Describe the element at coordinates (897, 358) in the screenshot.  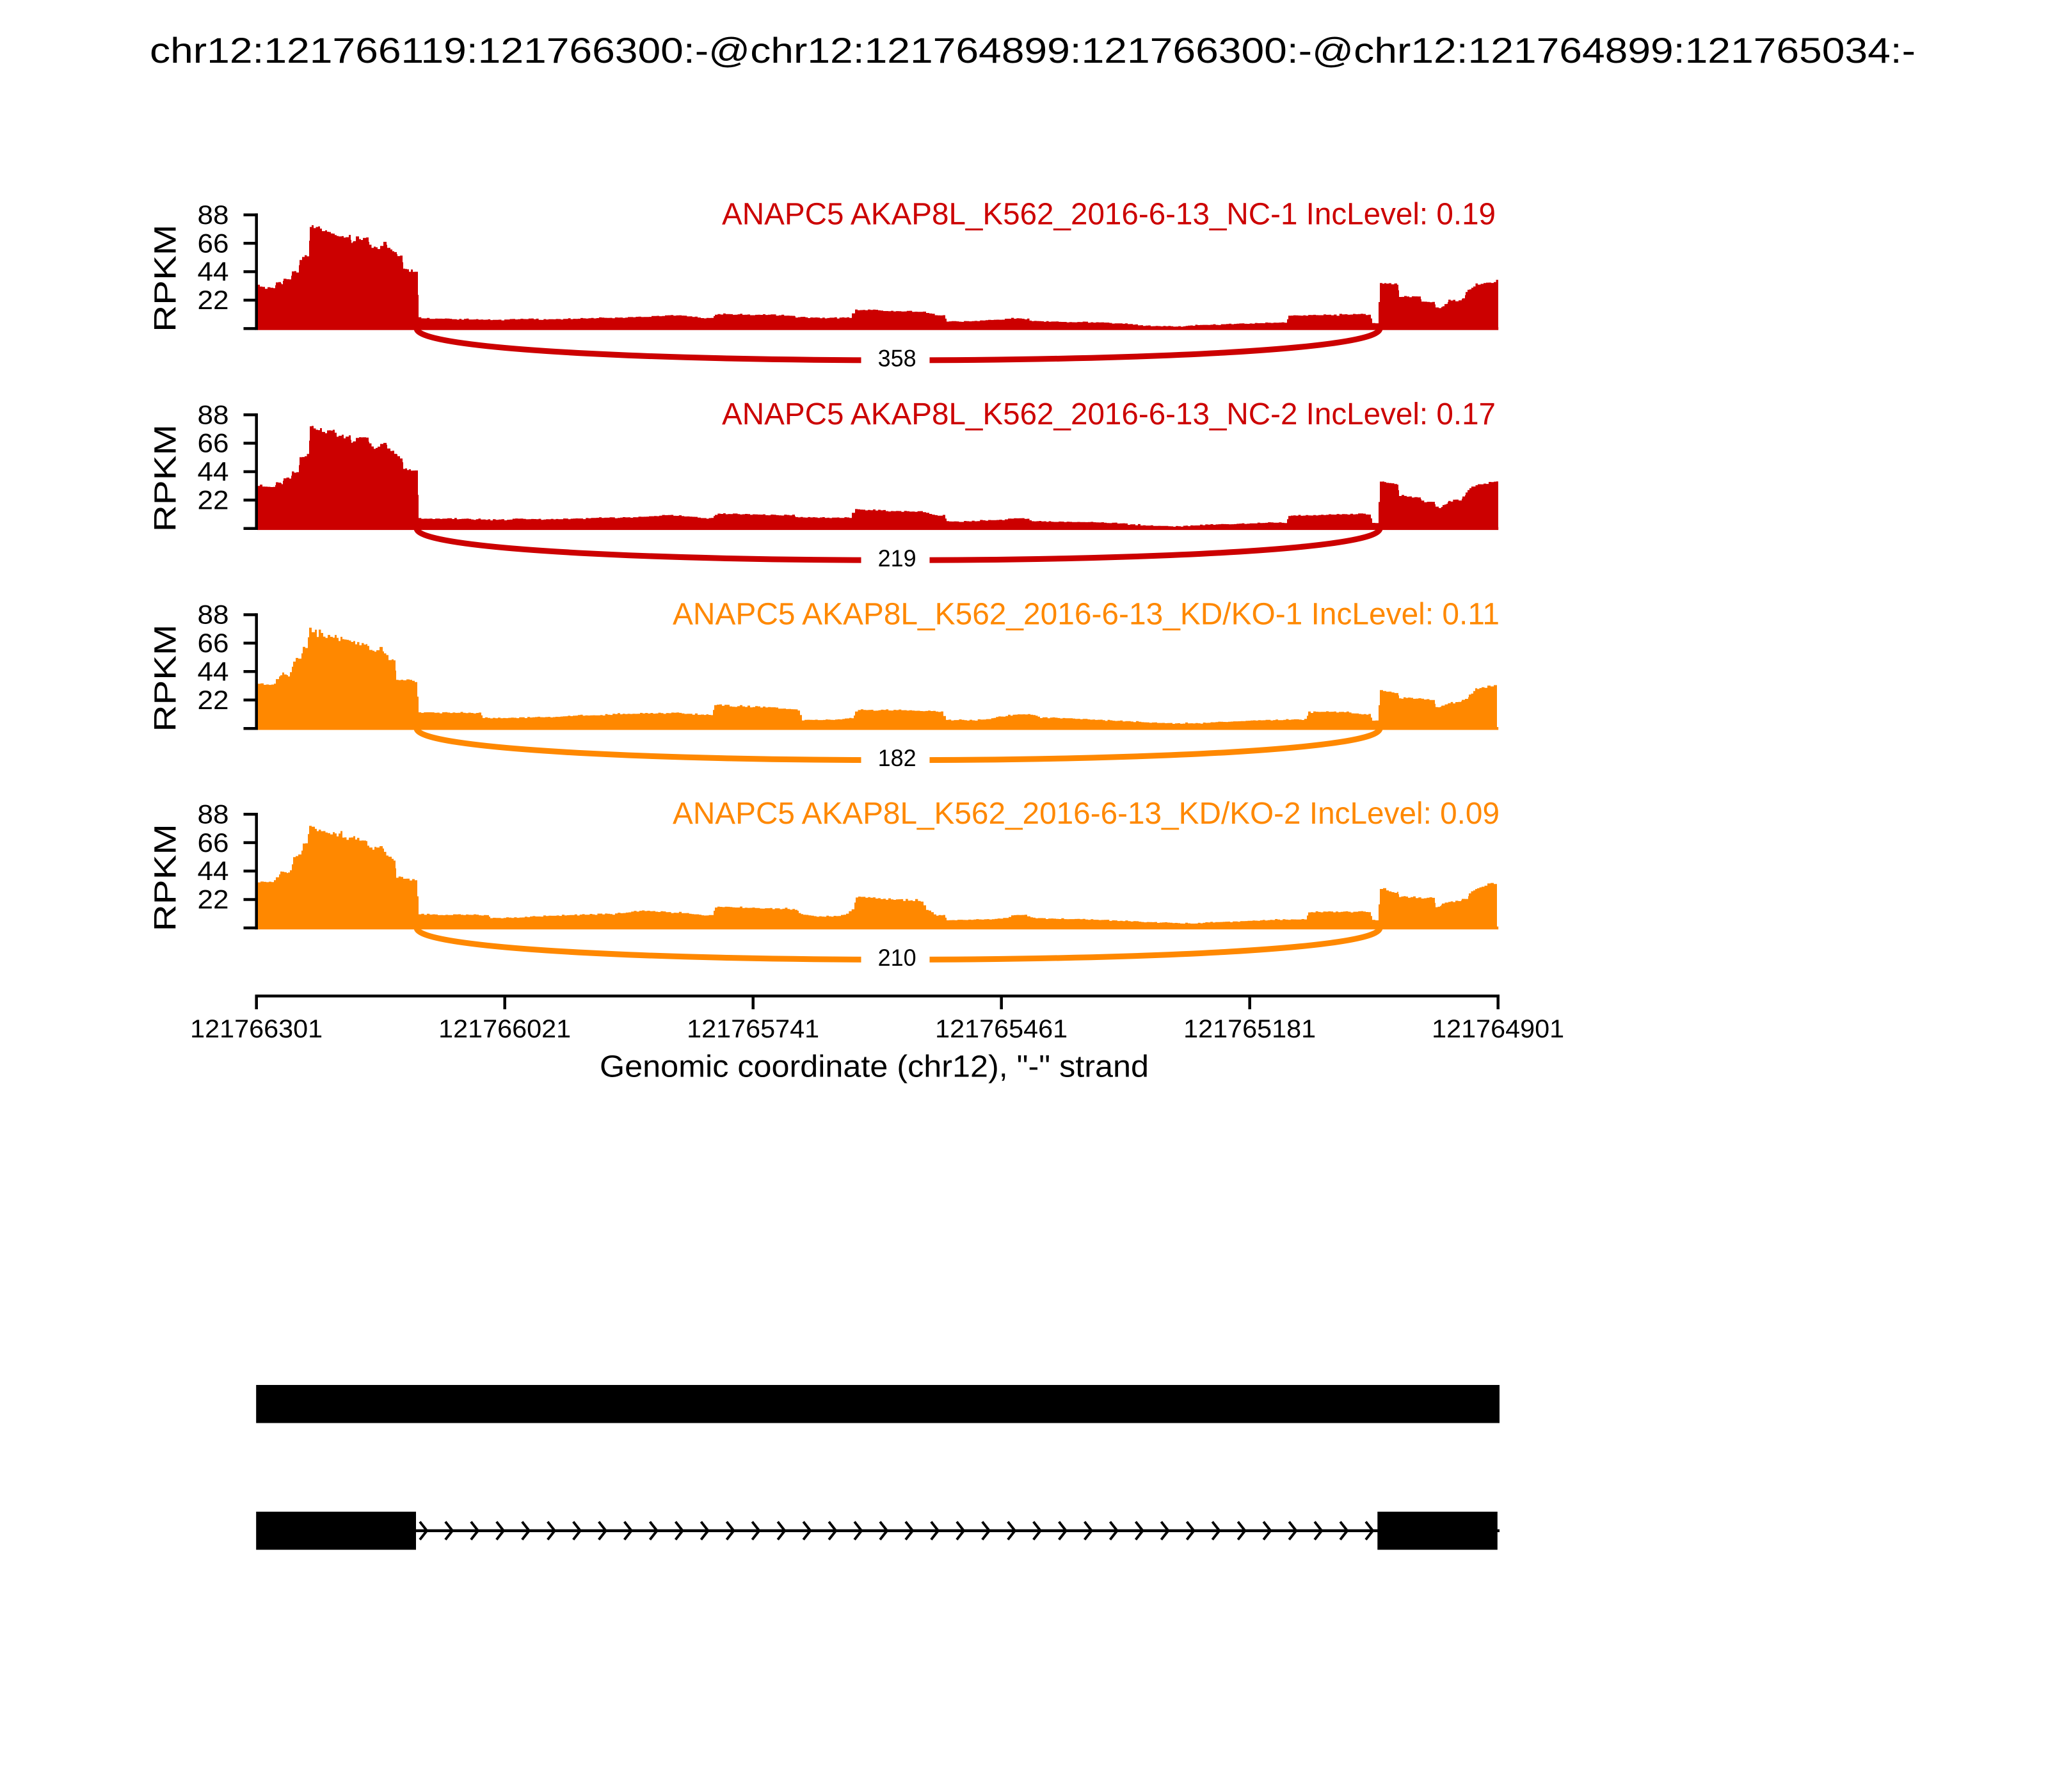
I see `svg-text: 358` at that location.